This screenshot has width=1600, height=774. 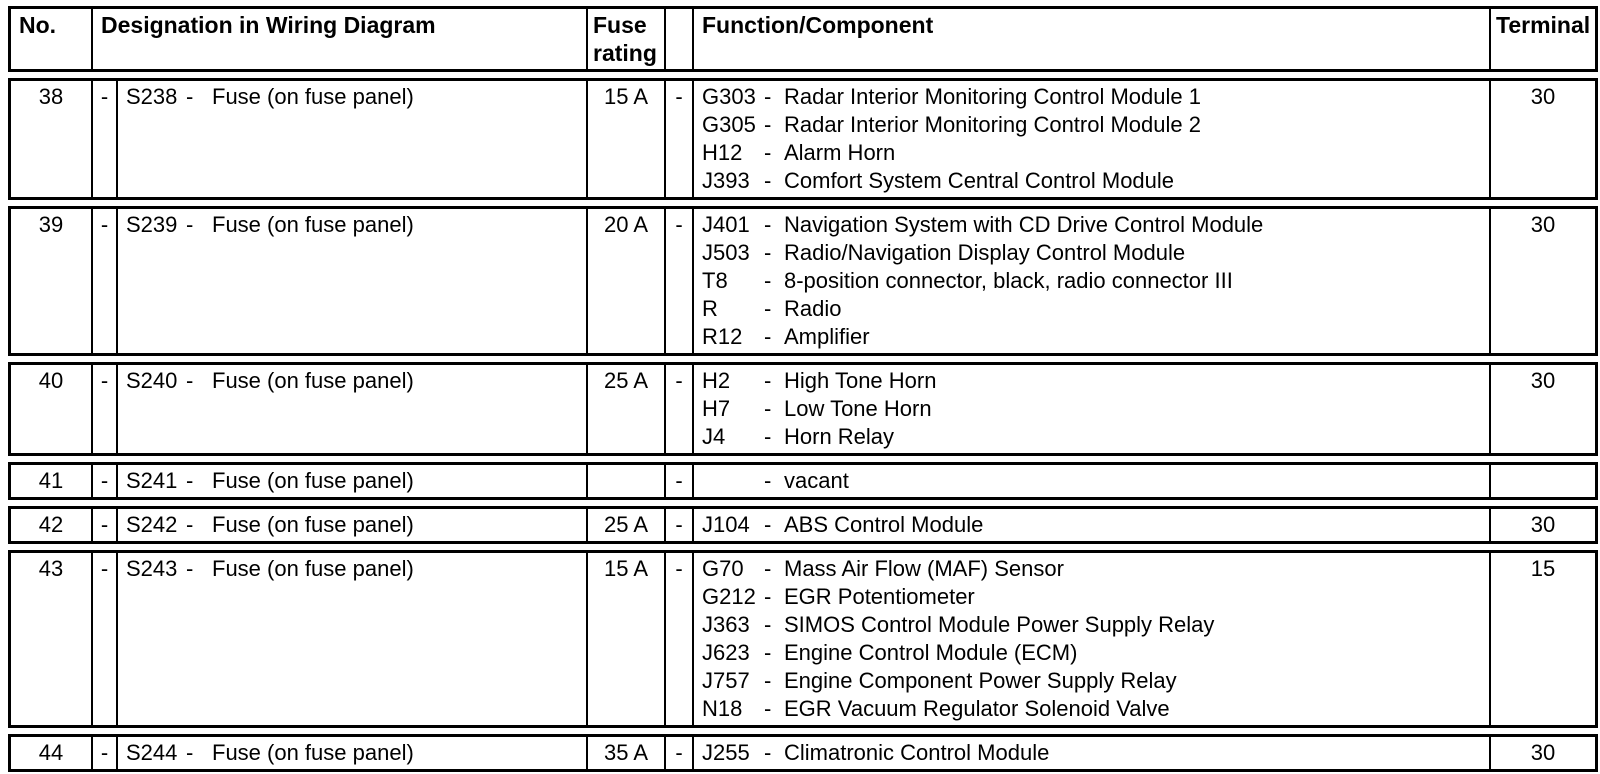 I want to click on function-line: R12- Amplifier, so click(x=1092, y=337).